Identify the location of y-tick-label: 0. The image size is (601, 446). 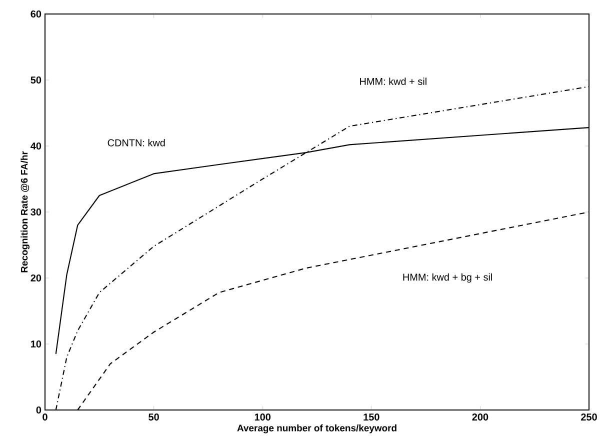
(39, 410).